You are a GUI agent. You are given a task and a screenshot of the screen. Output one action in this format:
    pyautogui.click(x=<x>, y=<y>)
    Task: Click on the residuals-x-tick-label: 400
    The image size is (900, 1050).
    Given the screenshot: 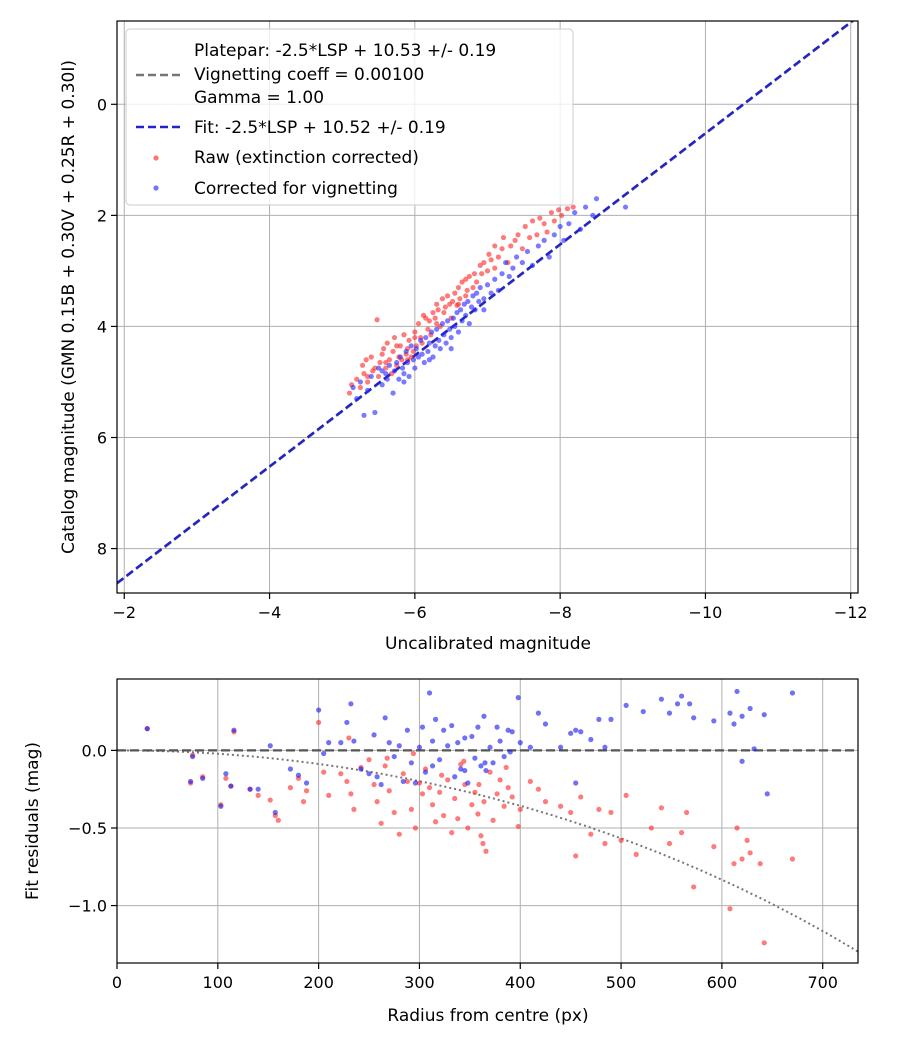 What is the action you would take?
    pyautogui.click(x=520, y=982)
    